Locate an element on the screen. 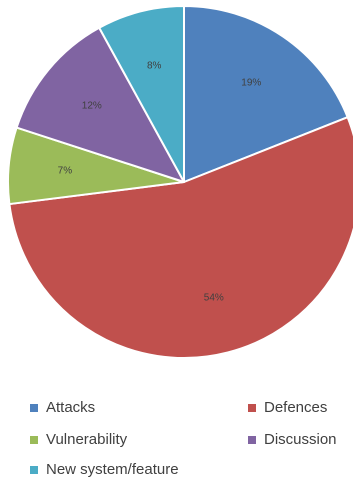 This screenshot has height=486, width=353. data-label-vulnerability: 7% is located at coordinates (65, 170).